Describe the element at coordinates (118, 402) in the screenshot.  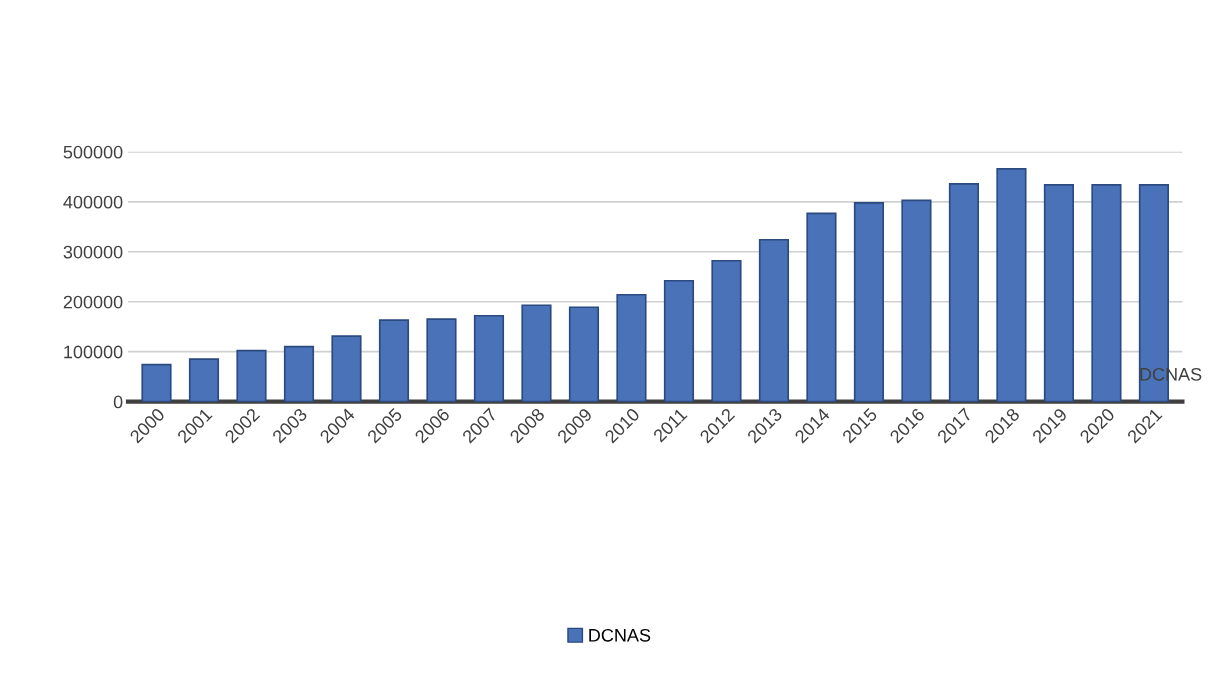
I see `y-tick-label: 0` at that location.